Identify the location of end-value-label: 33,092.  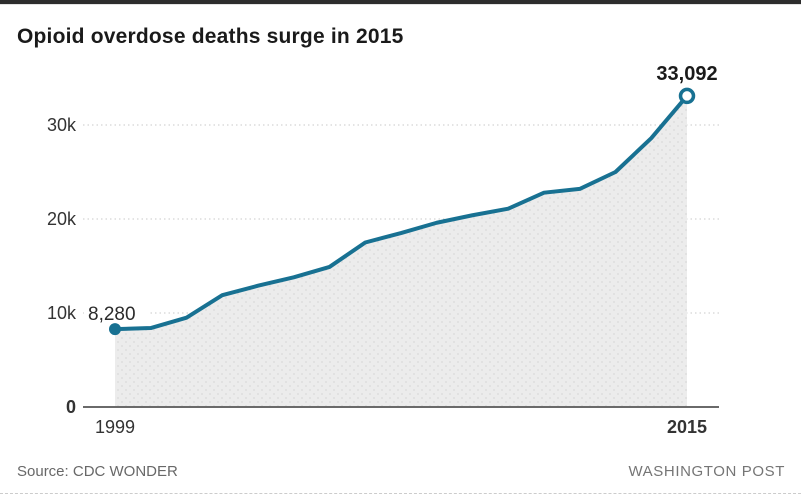
(686, 74).